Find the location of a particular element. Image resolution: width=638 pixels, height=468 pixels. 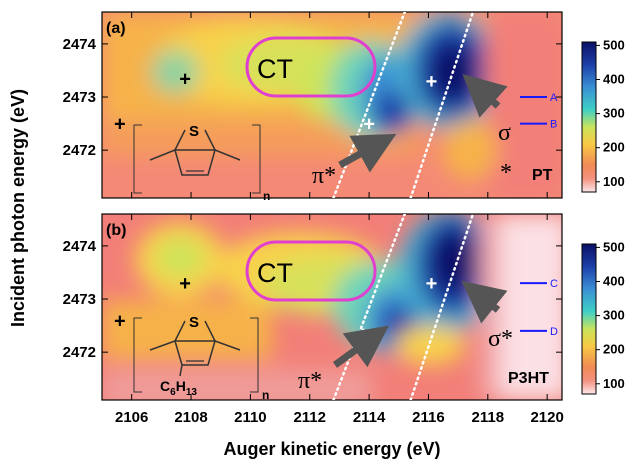

ct-label-b: CT is located at coordinates (275, 273).